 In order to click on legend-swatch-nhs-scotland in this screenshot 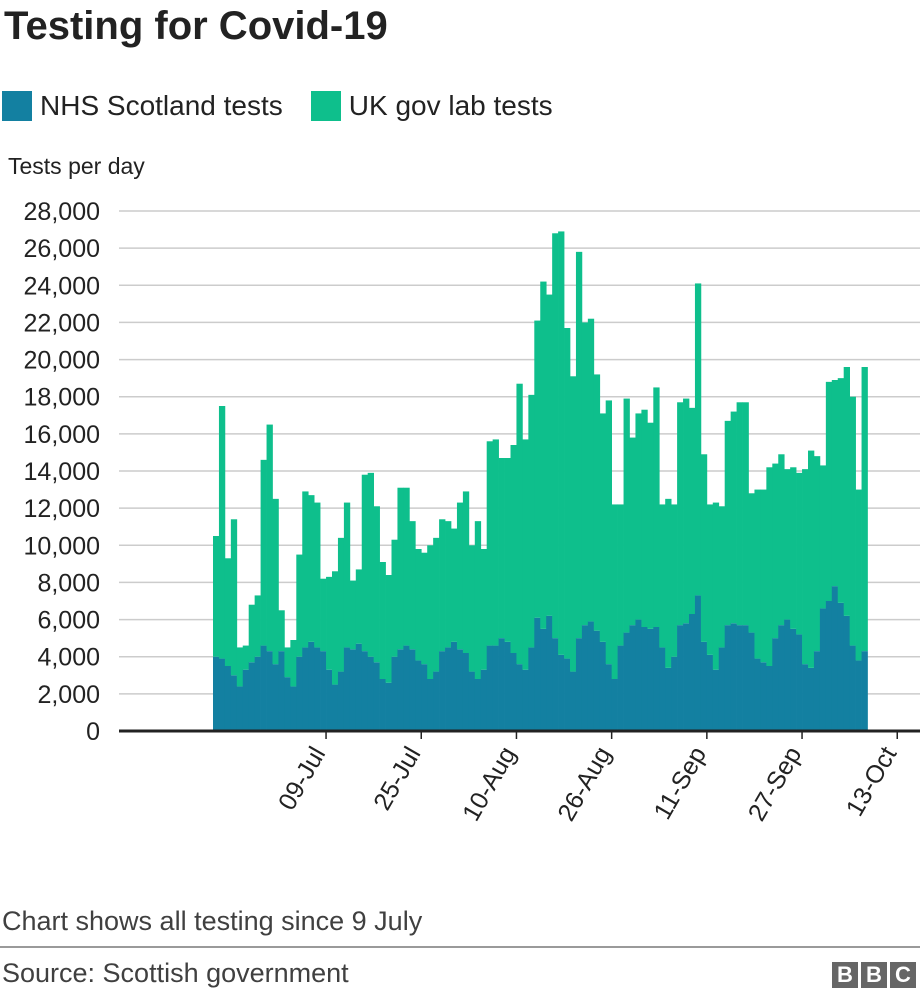, I will do `click(17, 106)`.